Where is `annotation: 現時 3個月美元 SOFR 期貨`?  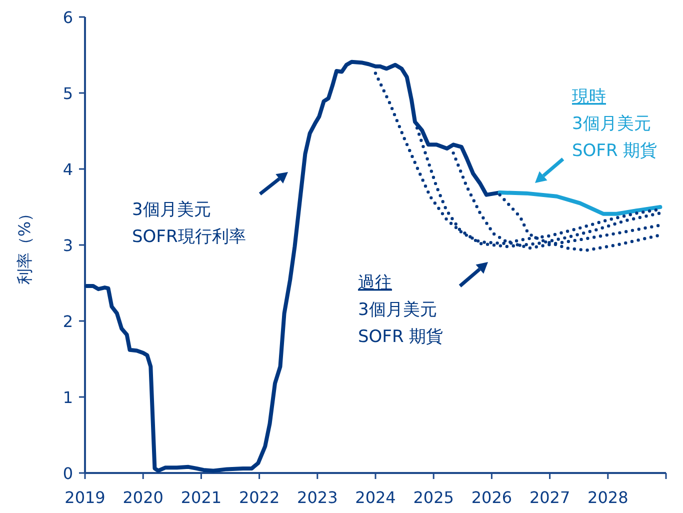
annotation: 現時 3個月美元 SOFR 期貨 is located at coordinates (615, 124).